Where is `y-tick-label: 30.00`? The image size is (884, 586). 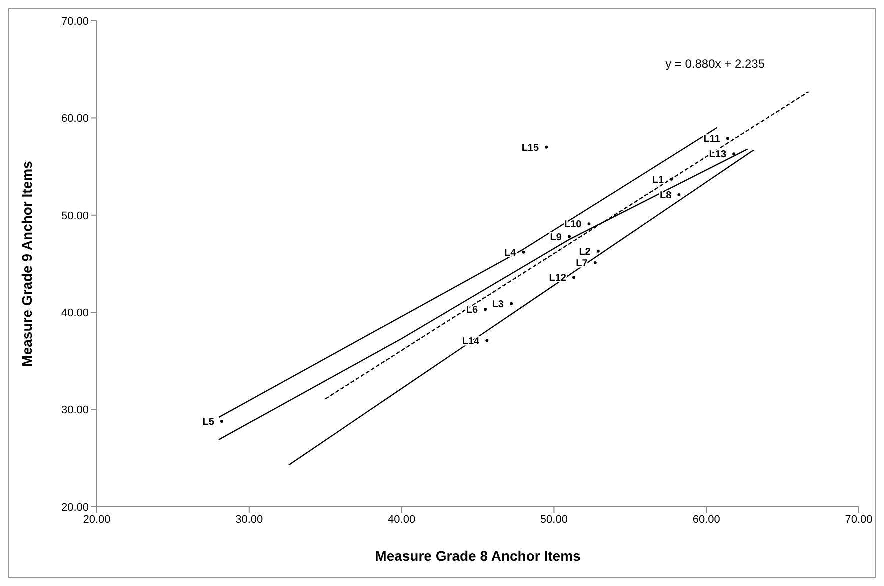
y-tick-label: 30.00 is located at coordinates (75, 410).